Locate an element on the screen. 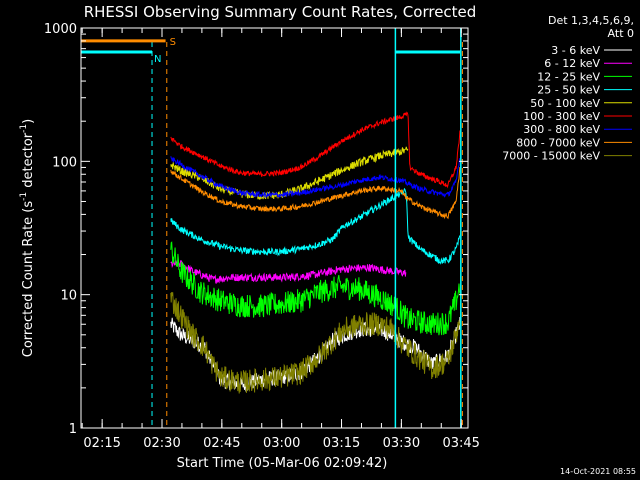 The height and width of the screenshot is (480, 640). legend-label: 25 - 50 keV is located at coordinates (568, 90).